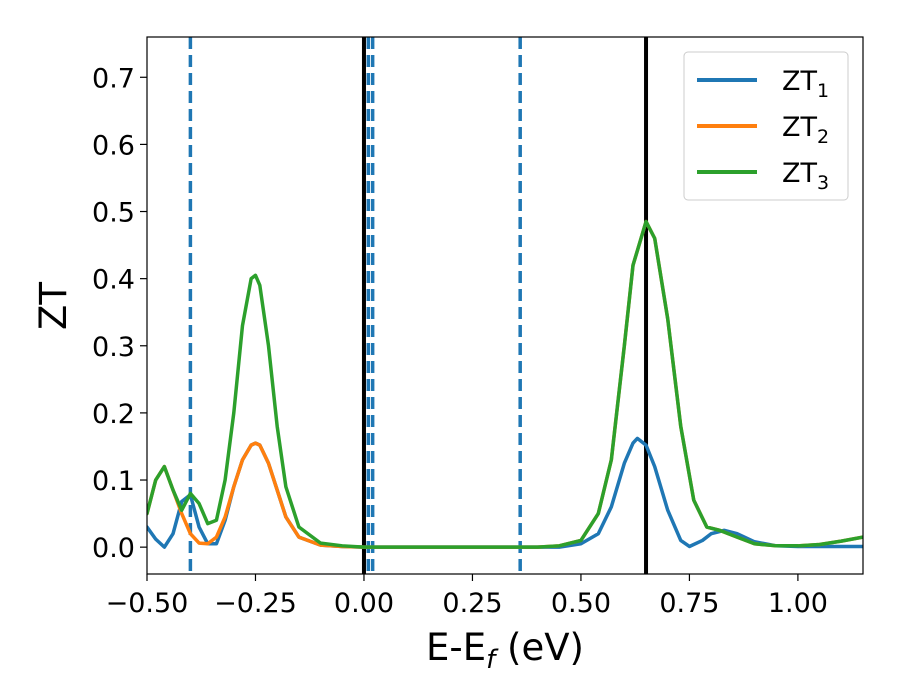 The height and width of the screenshot is (700, 900). I want to click on y-axis-label: ZT, so click(53, 306).